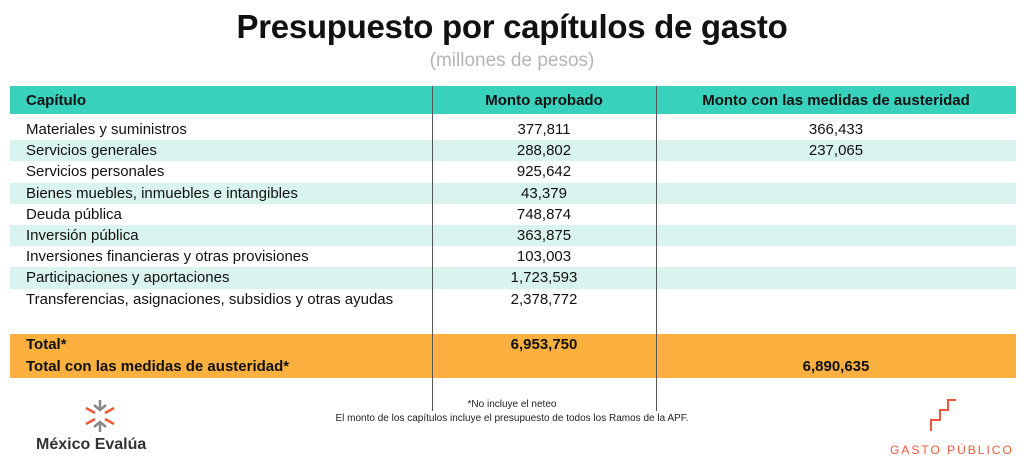 The width and height of the screenshot is (1024, 471). I want to click on cell-monto-aprobado: 1,723,593, so click(544, 278).